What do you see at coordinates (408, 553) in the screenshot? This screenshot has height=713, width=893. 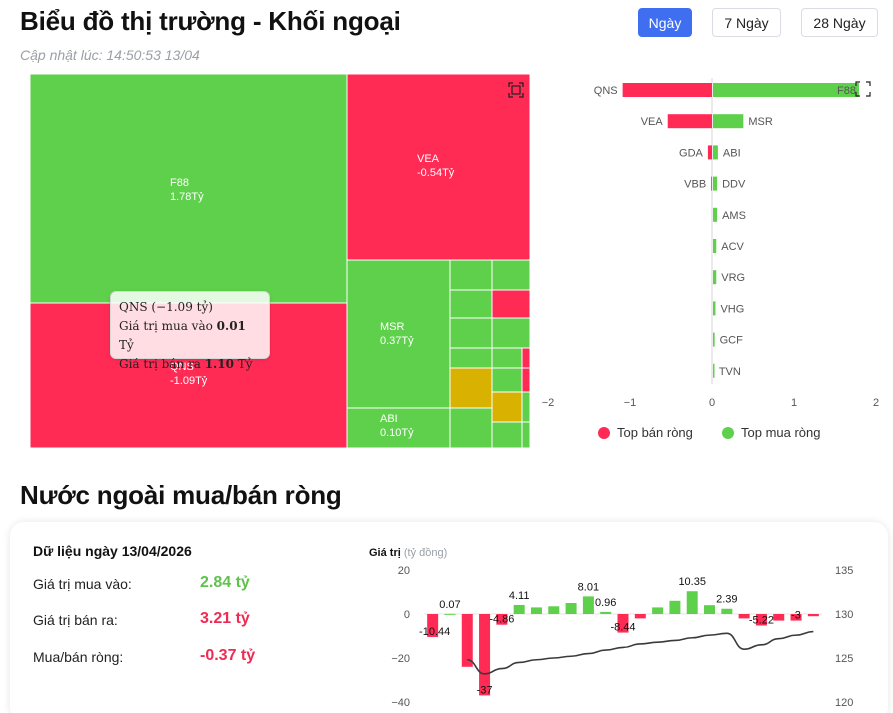 I see `y-axis-title: Giá trị (tỷ đồng)` at bounding box center [408, 553].